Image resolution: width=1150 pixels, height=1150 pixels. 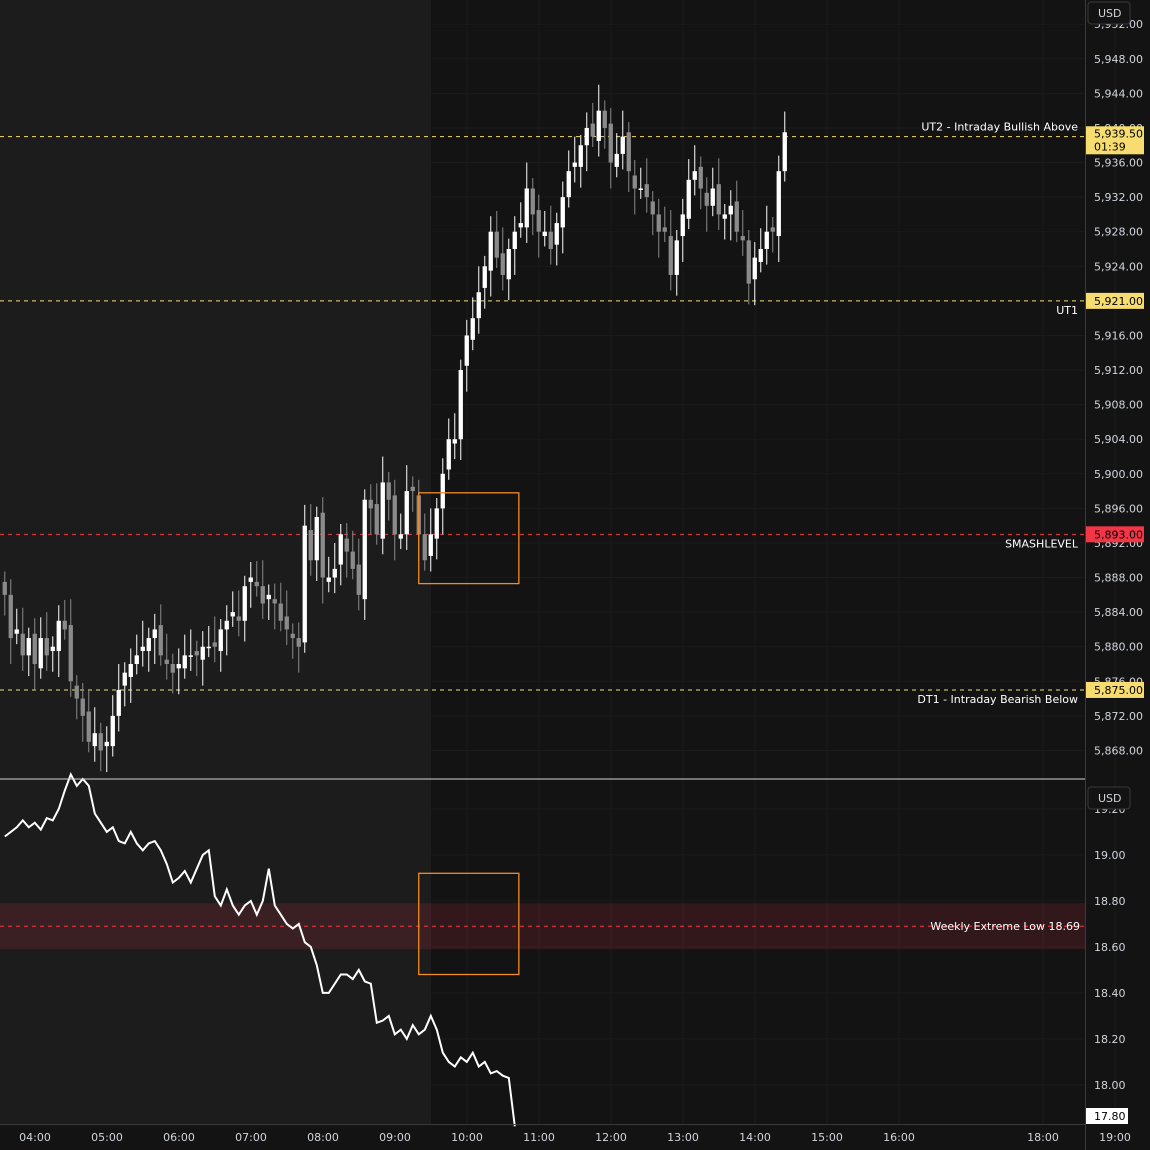 I want to click on last-price-countdown: 01:39, so click(x=1110, y=146).